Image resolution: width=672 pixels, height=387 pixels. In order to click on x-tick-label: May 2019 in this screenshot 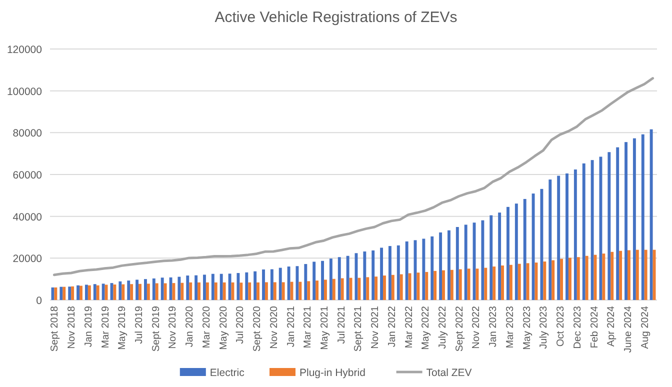, I will do `click(122, 328)`.